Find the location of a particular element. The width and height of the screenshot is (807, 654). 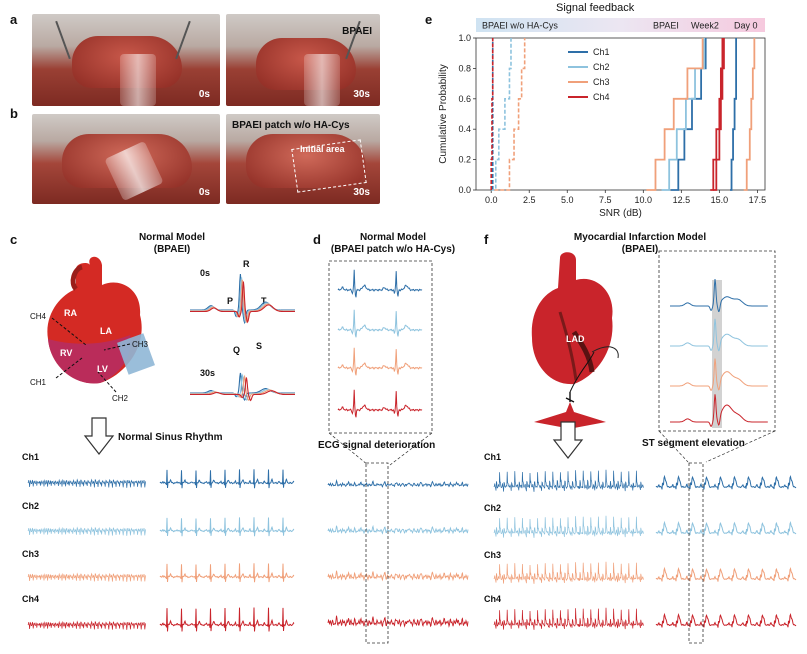

photo-b-right-label: BPAEI patch w/o HA-Cys is located at coordinates (291, 125).